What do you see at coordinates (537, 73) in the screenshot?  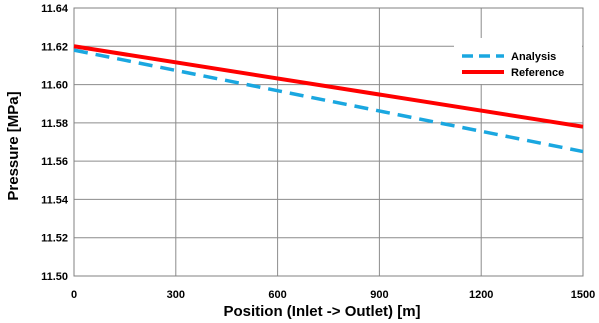 I see `legend-label-reference: Reference` at bounding box center [537, 73].